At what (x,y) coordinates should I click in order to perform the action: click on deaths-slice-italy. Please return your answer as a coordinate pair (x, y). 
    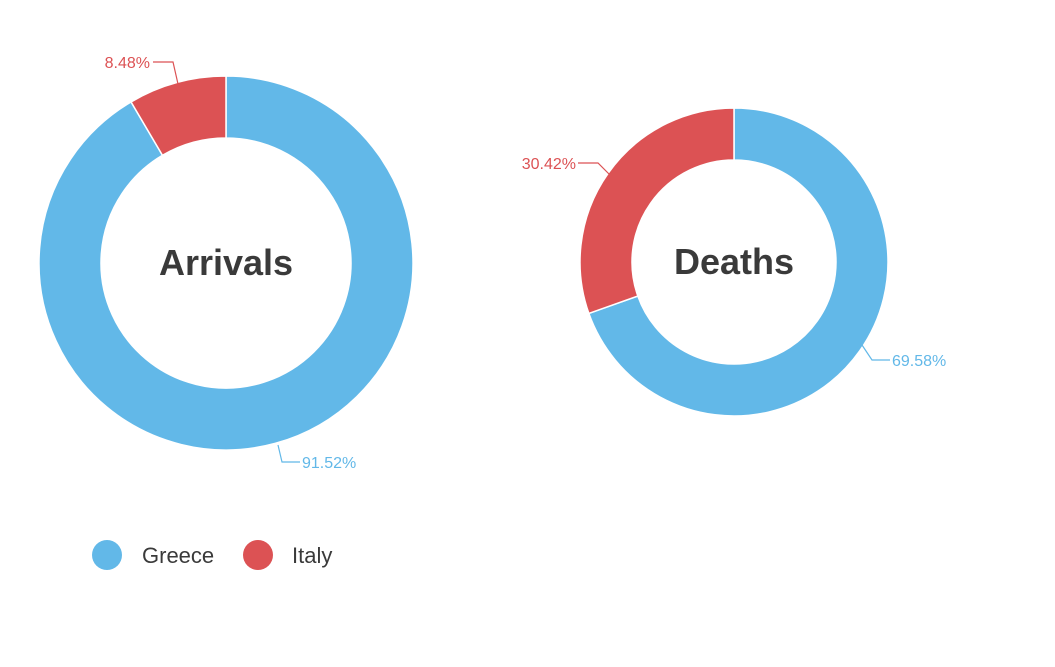
    Looking at the image, I should click on (657, 211).